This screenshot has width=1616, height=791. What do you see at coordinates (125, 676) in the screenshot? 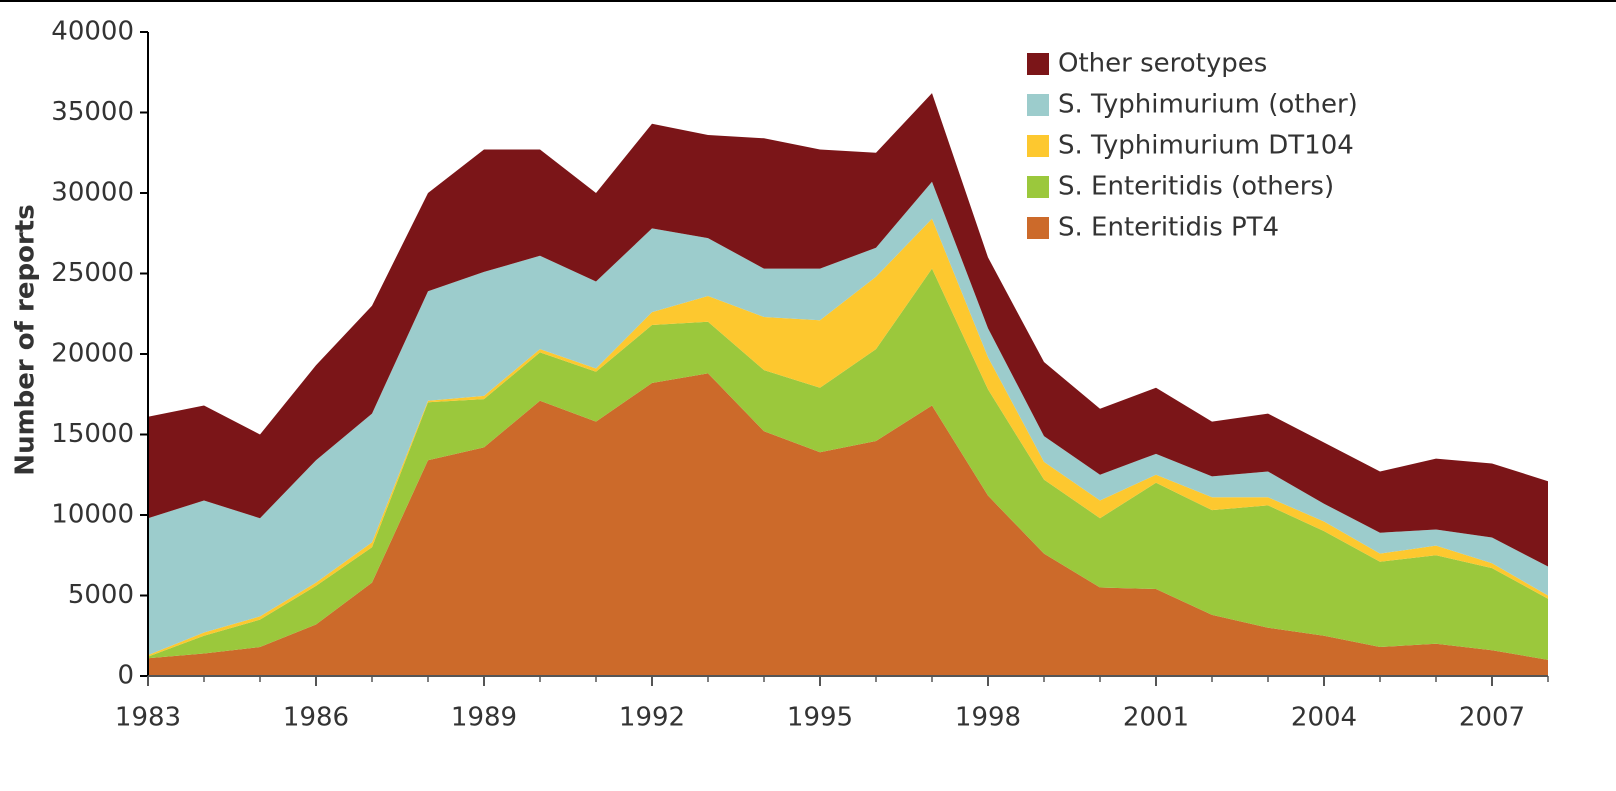
I see `y-tick-label: 0` at bounding box center [125, 676].